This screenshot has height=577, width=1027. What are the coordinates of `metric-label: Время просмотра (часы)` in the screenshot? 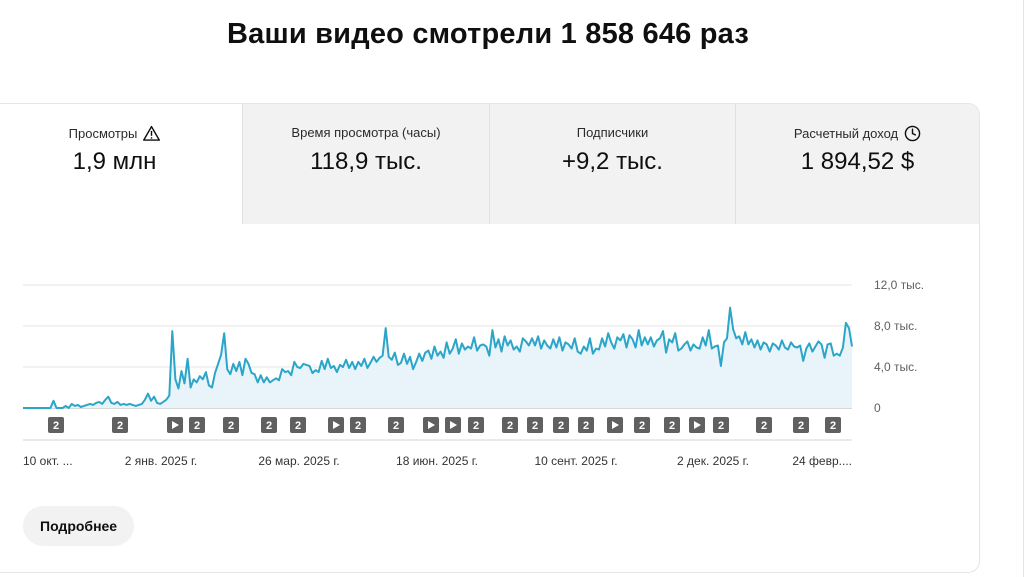 It's located at (366, 132).